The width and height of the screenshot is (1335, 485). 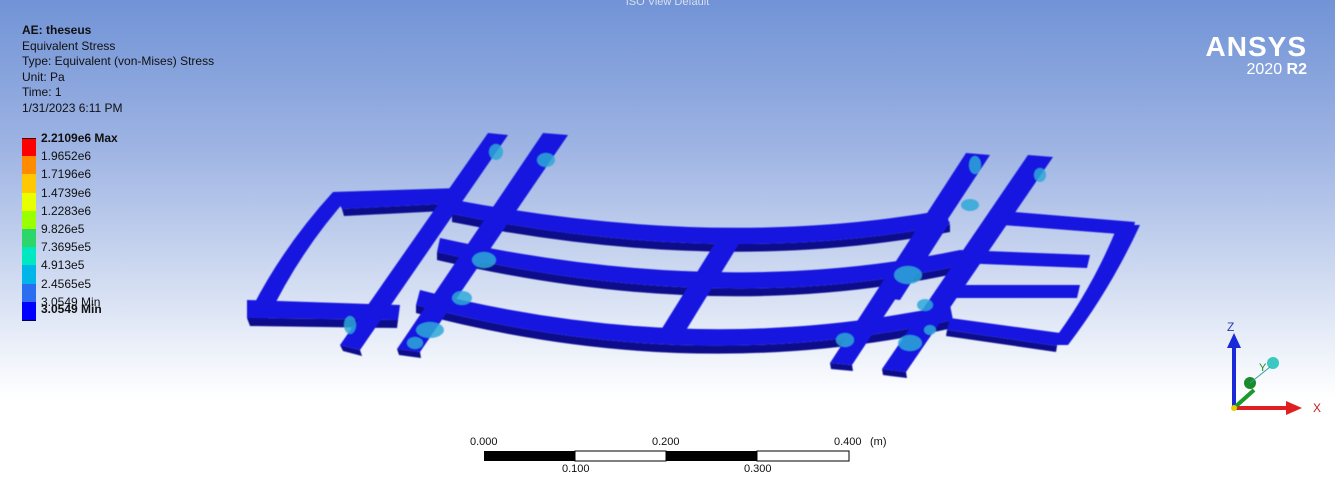 I want to click on result-time: Time: 1, so click(x=42, y=92).